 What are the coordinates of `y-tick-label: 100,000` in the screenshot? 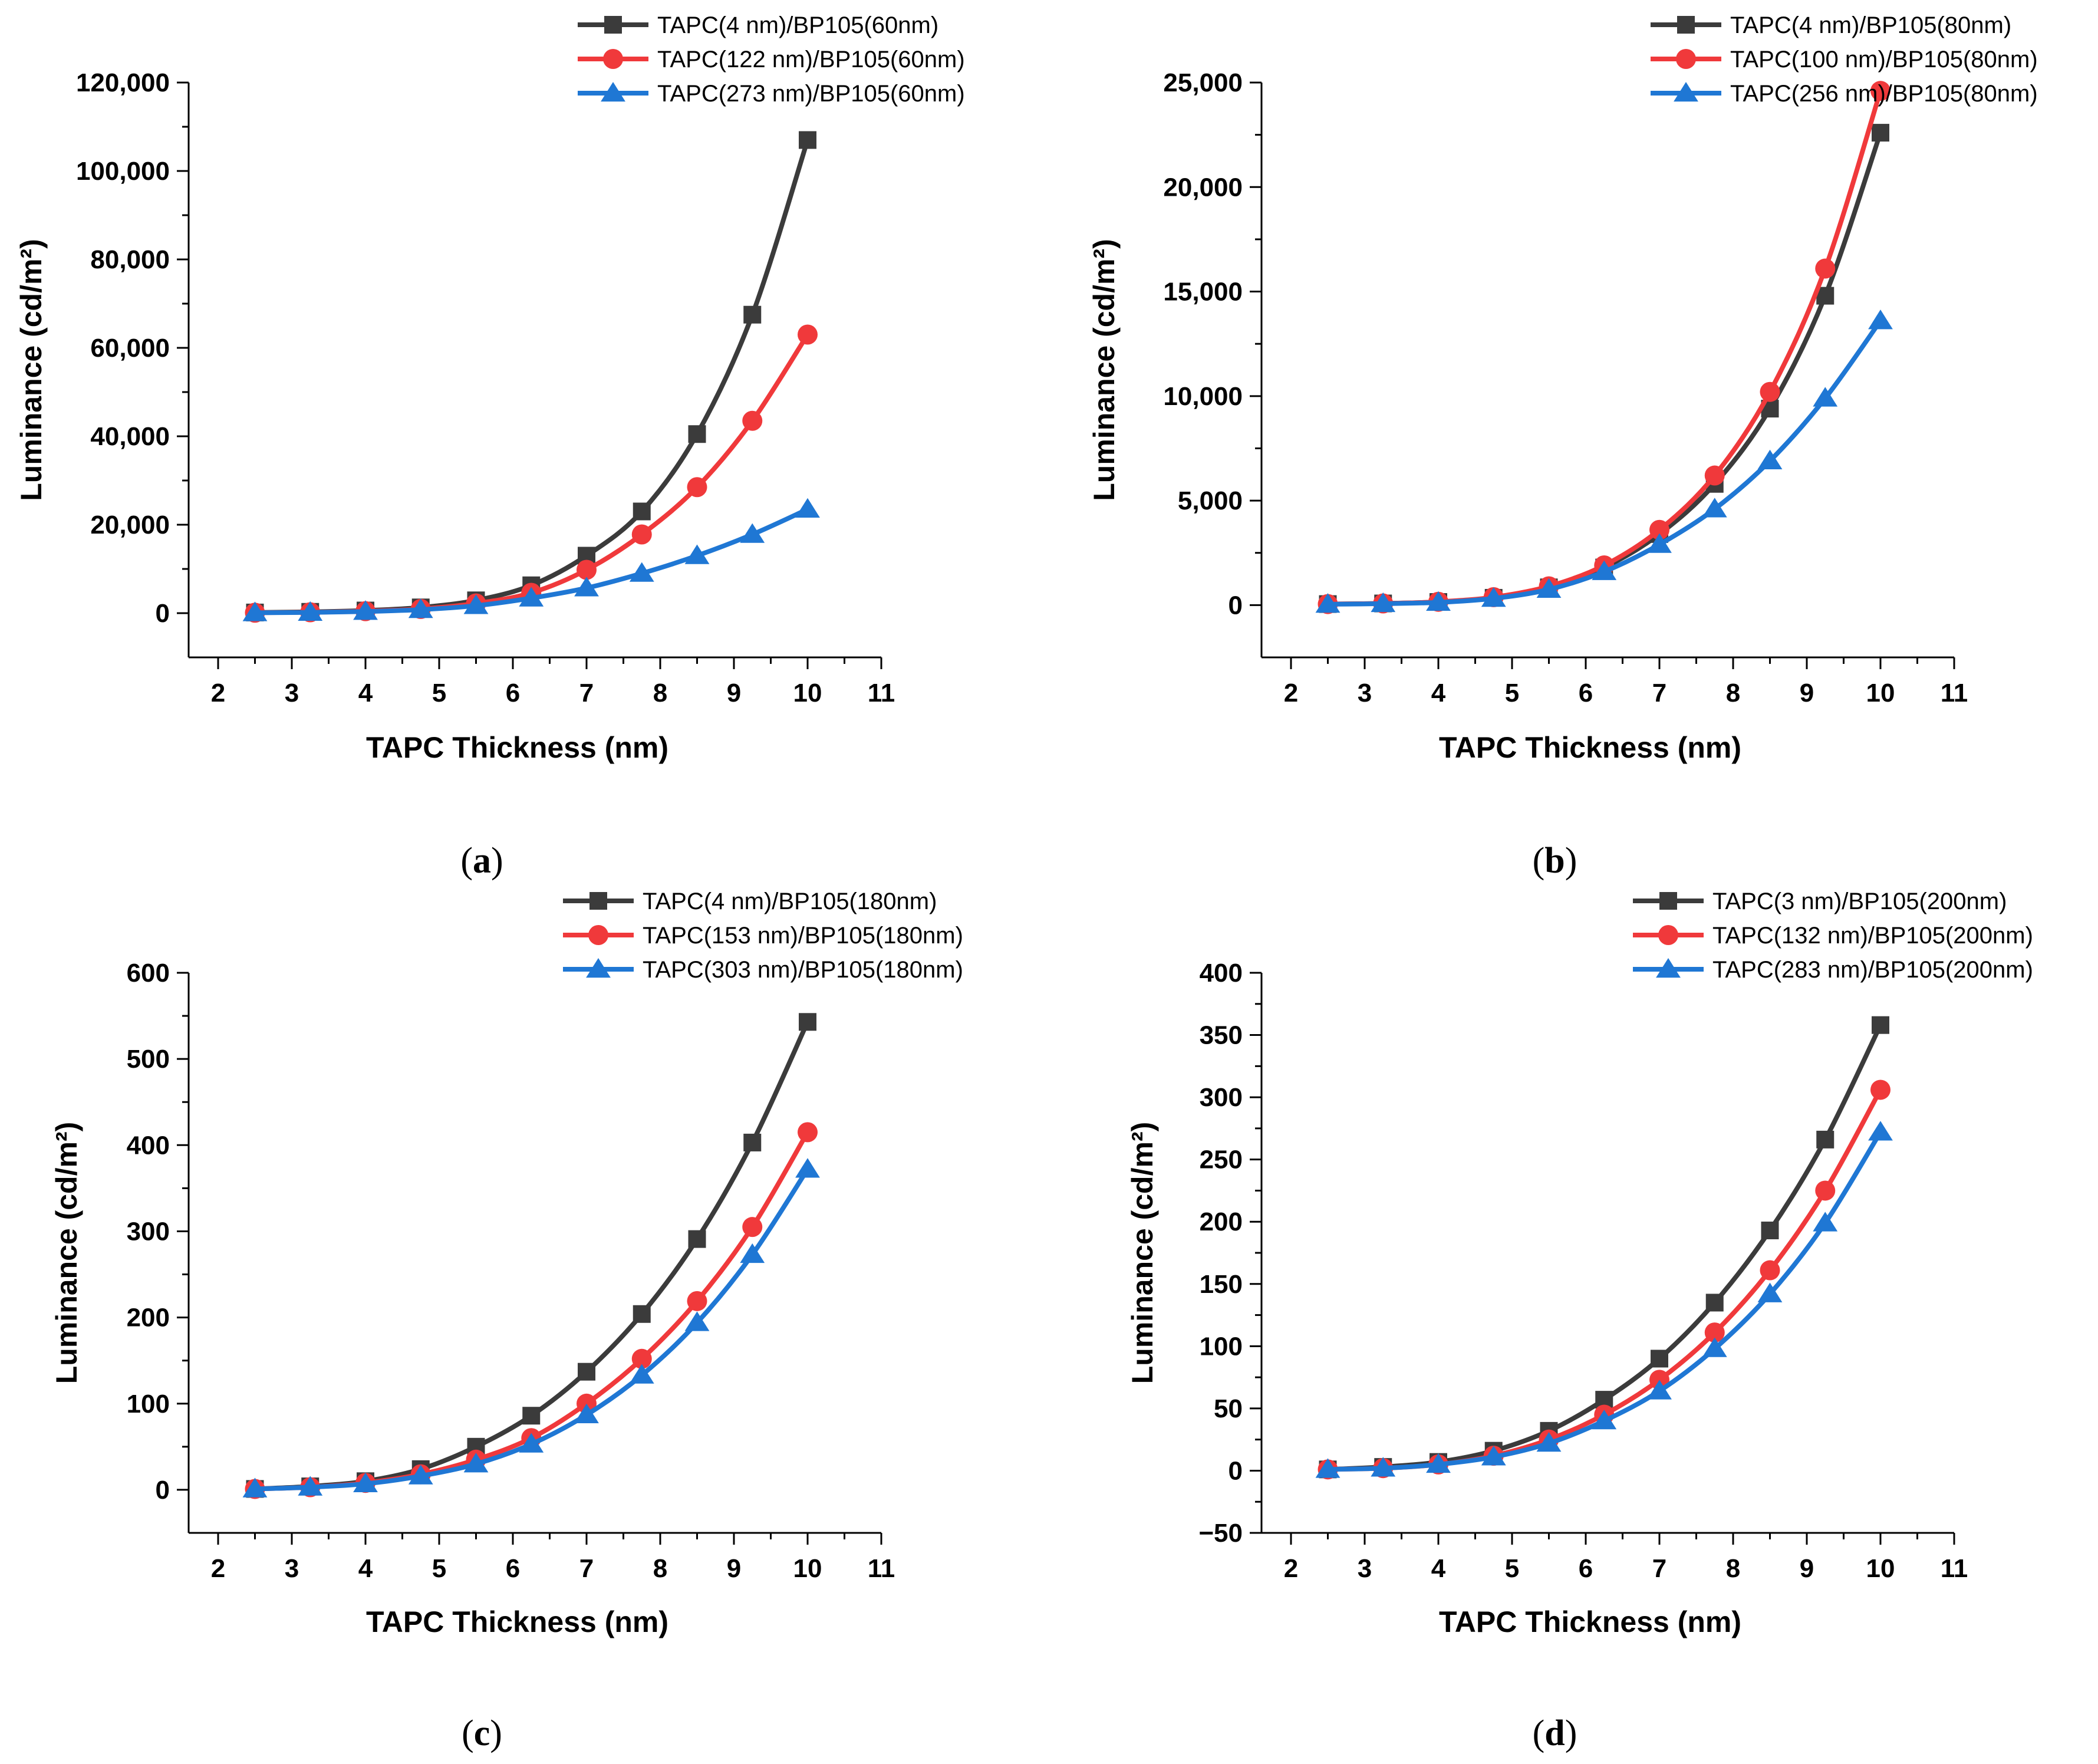 It's located at (123, 172).